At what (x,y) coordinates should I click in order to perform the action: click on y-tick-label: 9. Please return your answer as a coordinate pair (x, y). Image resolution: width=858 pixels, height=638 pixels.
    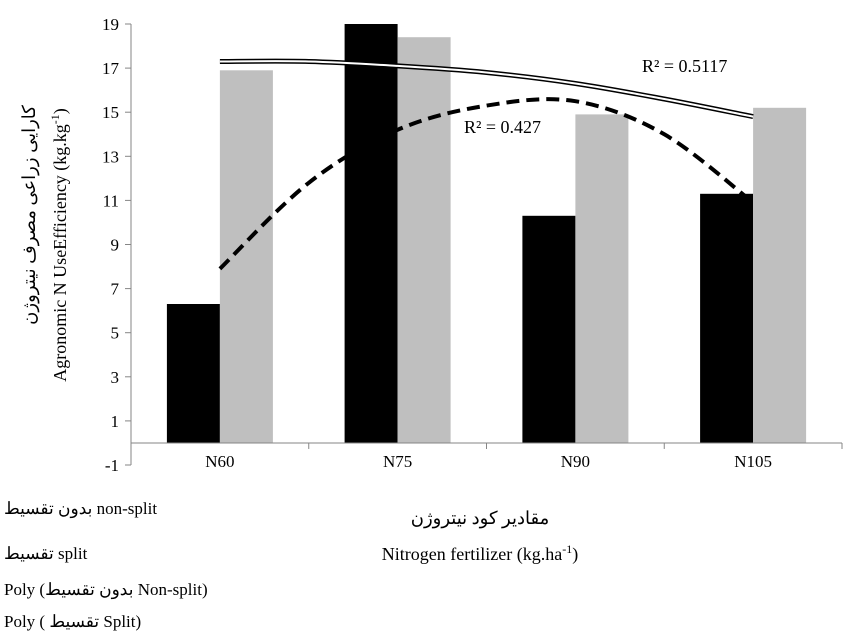
    Looking at the image, I should click on (115, 245).